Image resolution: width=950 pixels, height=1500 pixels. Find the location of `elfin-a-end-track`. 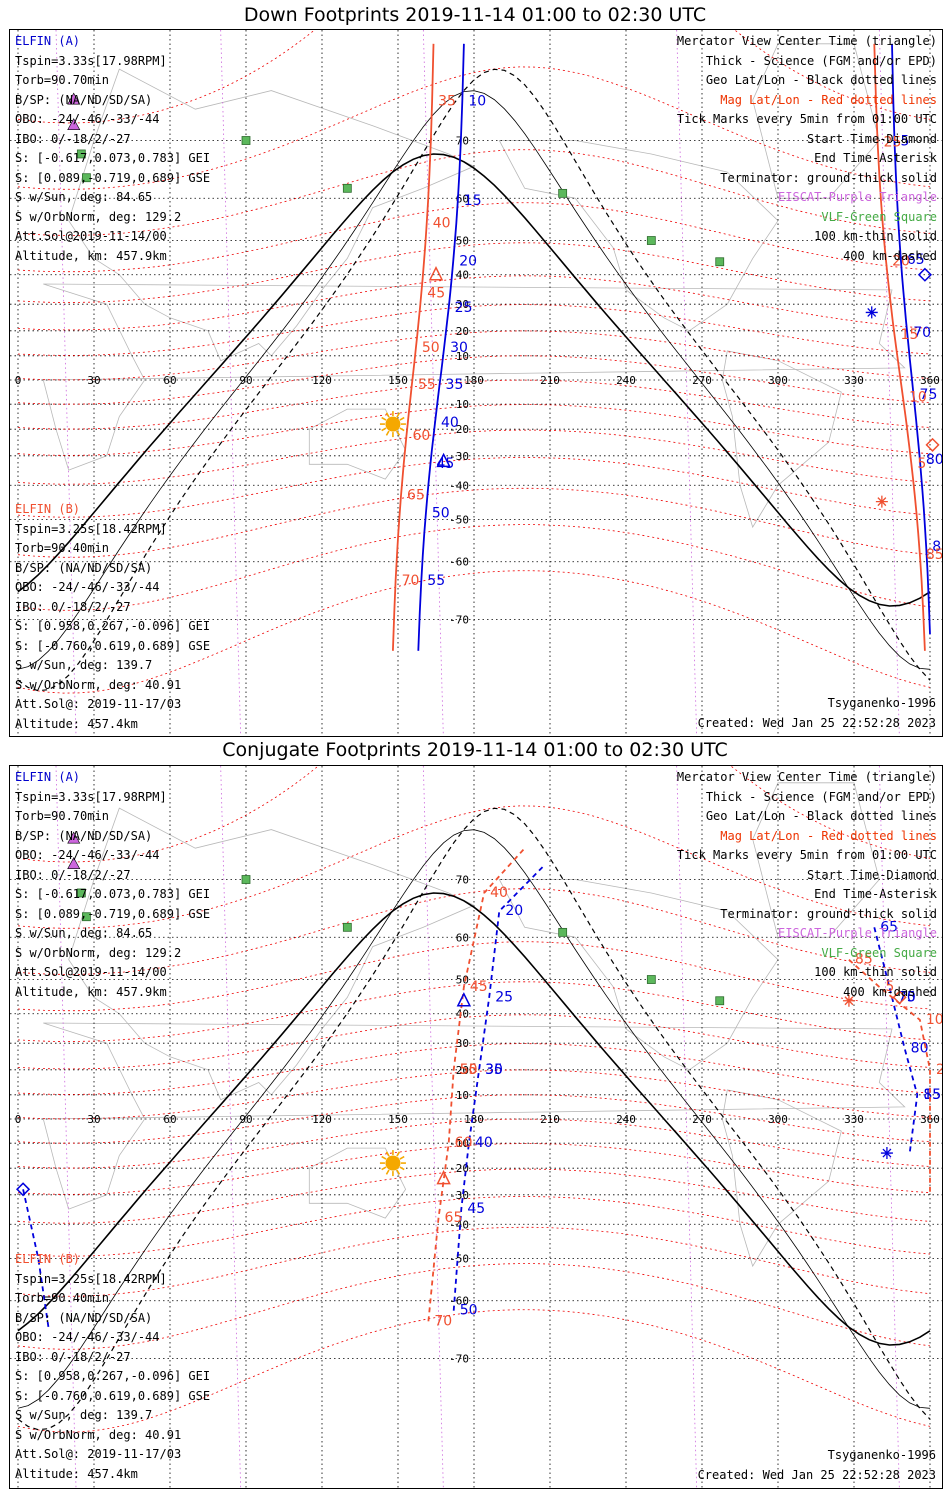

elfin-a-end-track is located at coordinates (896, 1040).